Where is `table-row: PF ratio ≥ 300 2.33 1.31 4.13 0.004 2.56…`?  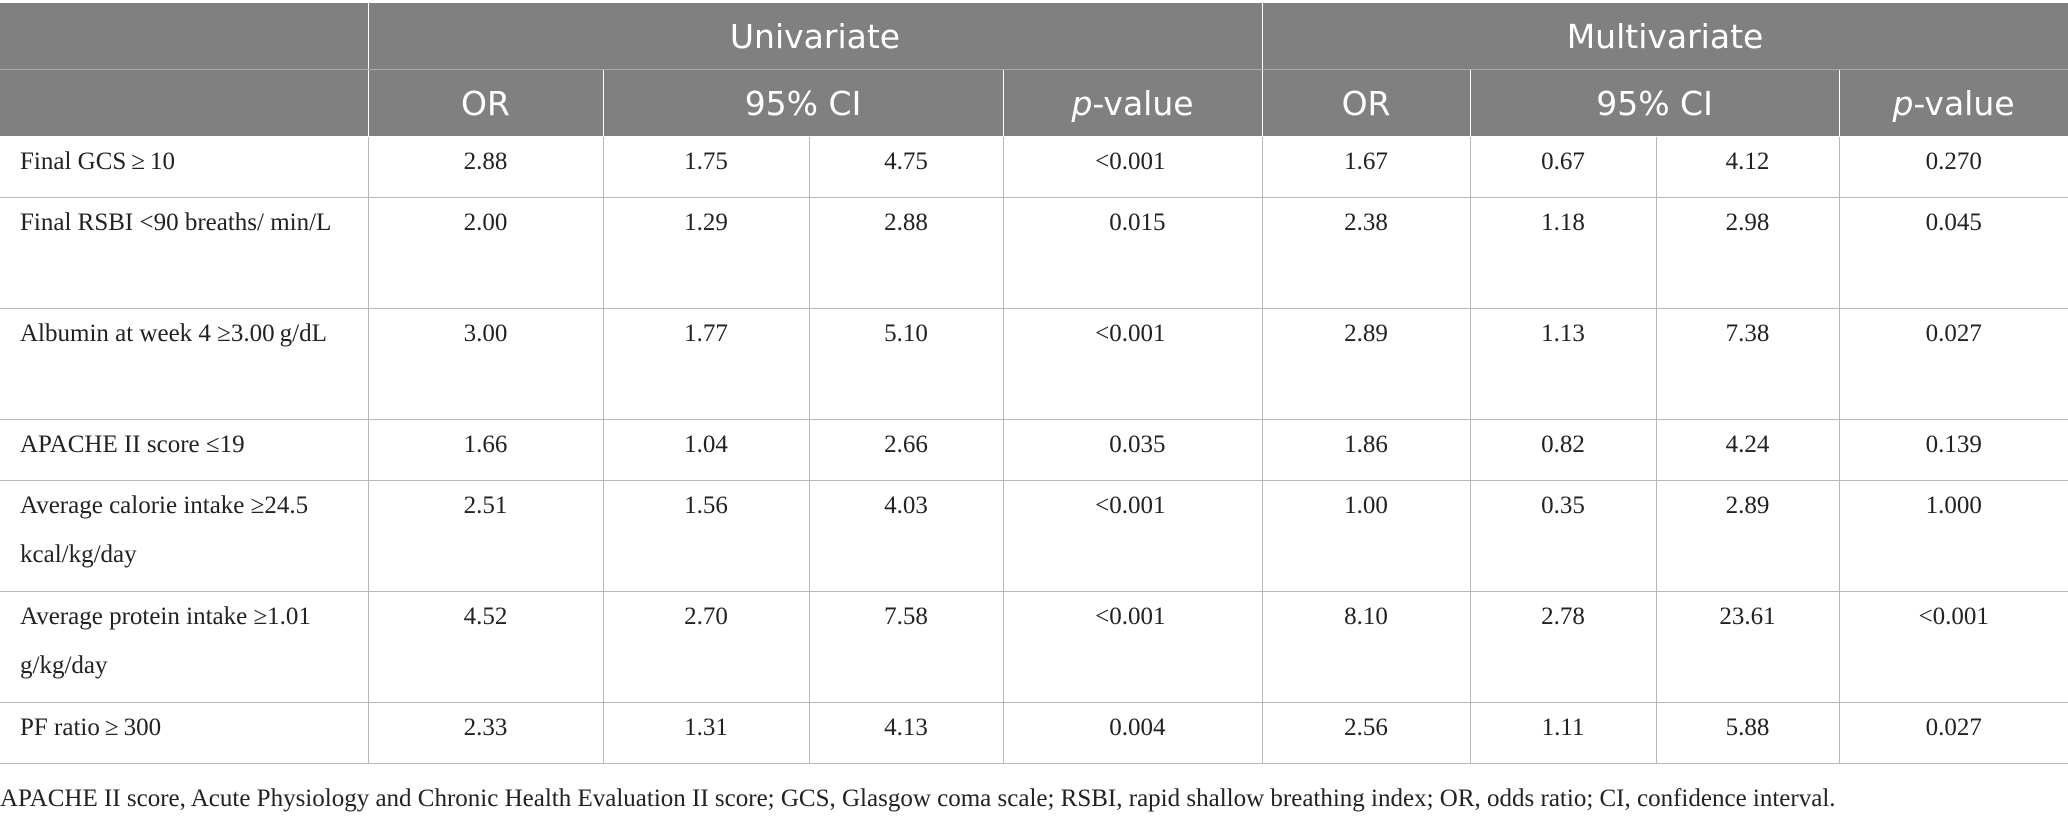 table-row: PF ratio ≥ 300 2.33 1.31 4.13 0.004 2.56… is located at coordinates (1034, 733).